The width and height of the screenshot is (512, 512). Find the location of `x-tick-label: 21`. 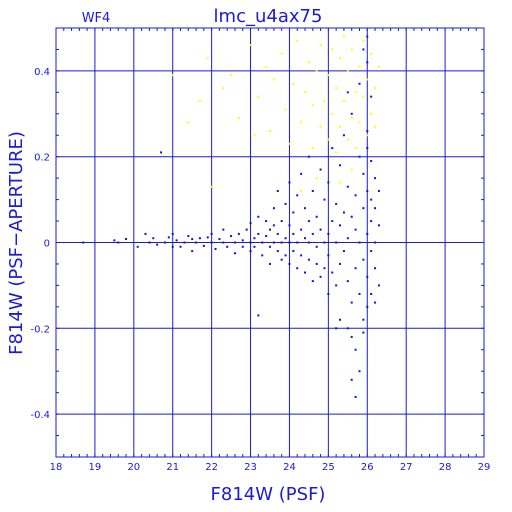

x-tick-label: 21 is located at coordinates (172, 467).